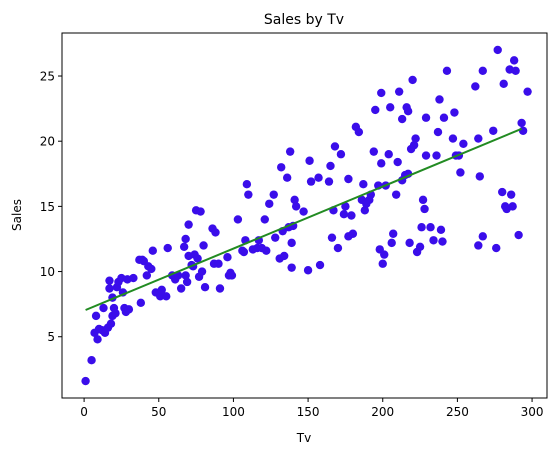 This screenshot has height=454, width=560. Describe the element at coordinates (47, 272) in the screenshot. I see `y-tick-label: 10` at that location.